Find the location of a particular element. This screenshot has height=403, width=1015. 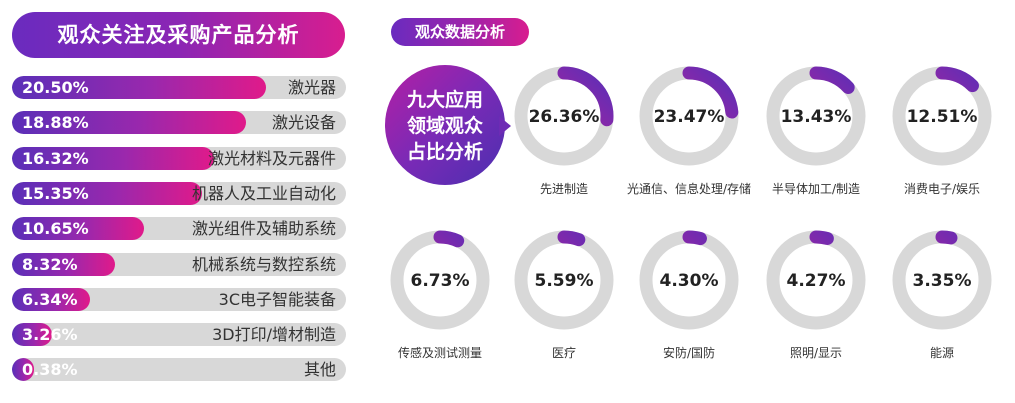

donut-value-label: 6.73% is located at coordinates (440, 281).